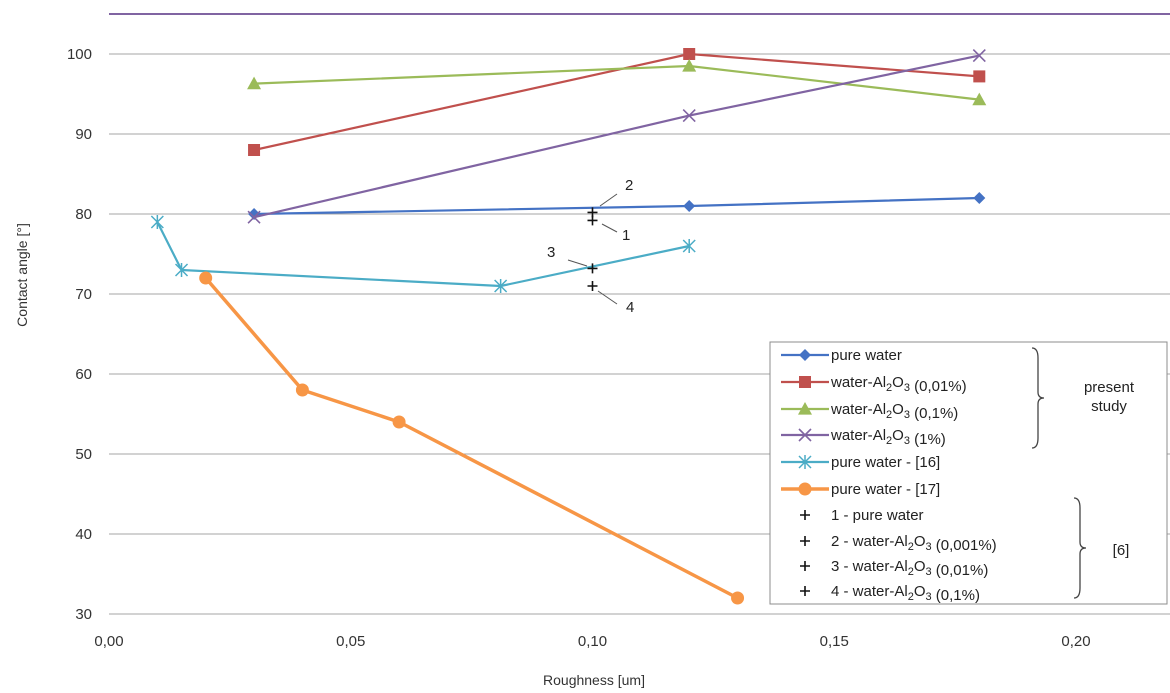 This screenshot has width=1170, height=693. I want to click on y-tick-labels: 30 40 50 60 70 80 90 100, so click(79, 334).